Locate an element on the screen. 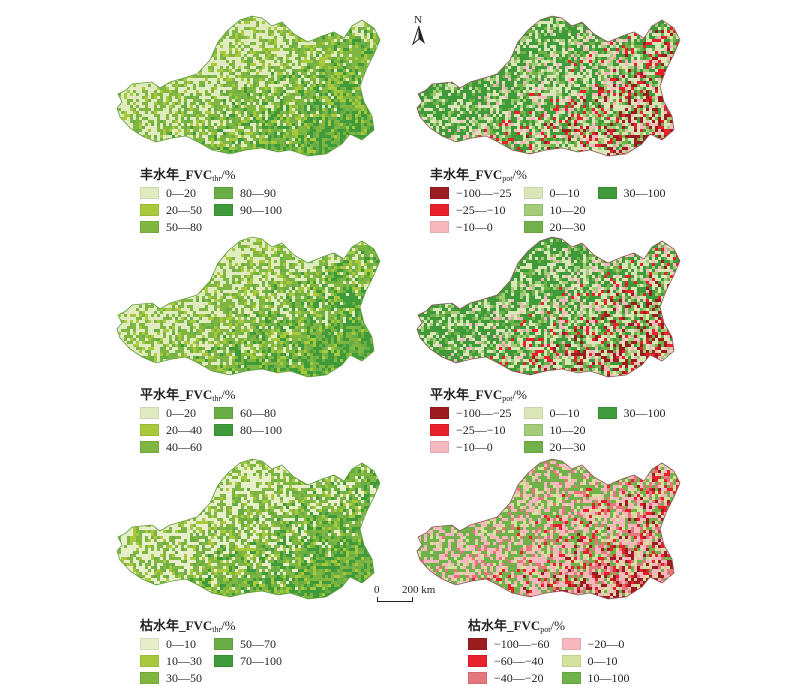  scale-end-label: 200 km is located at coordinates (418, 590).